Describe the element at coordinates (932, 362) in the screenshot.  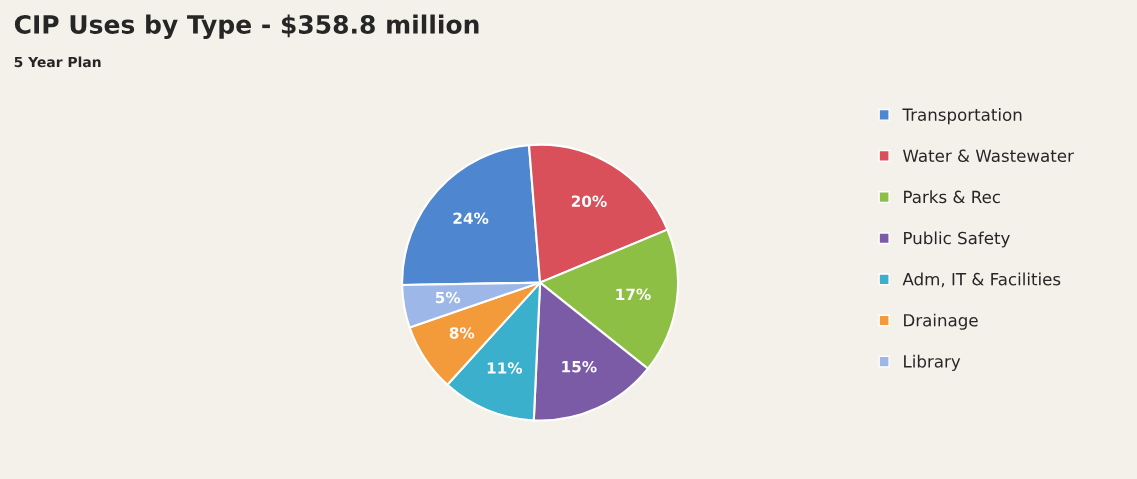
I see `legend-label: Library` at that location.